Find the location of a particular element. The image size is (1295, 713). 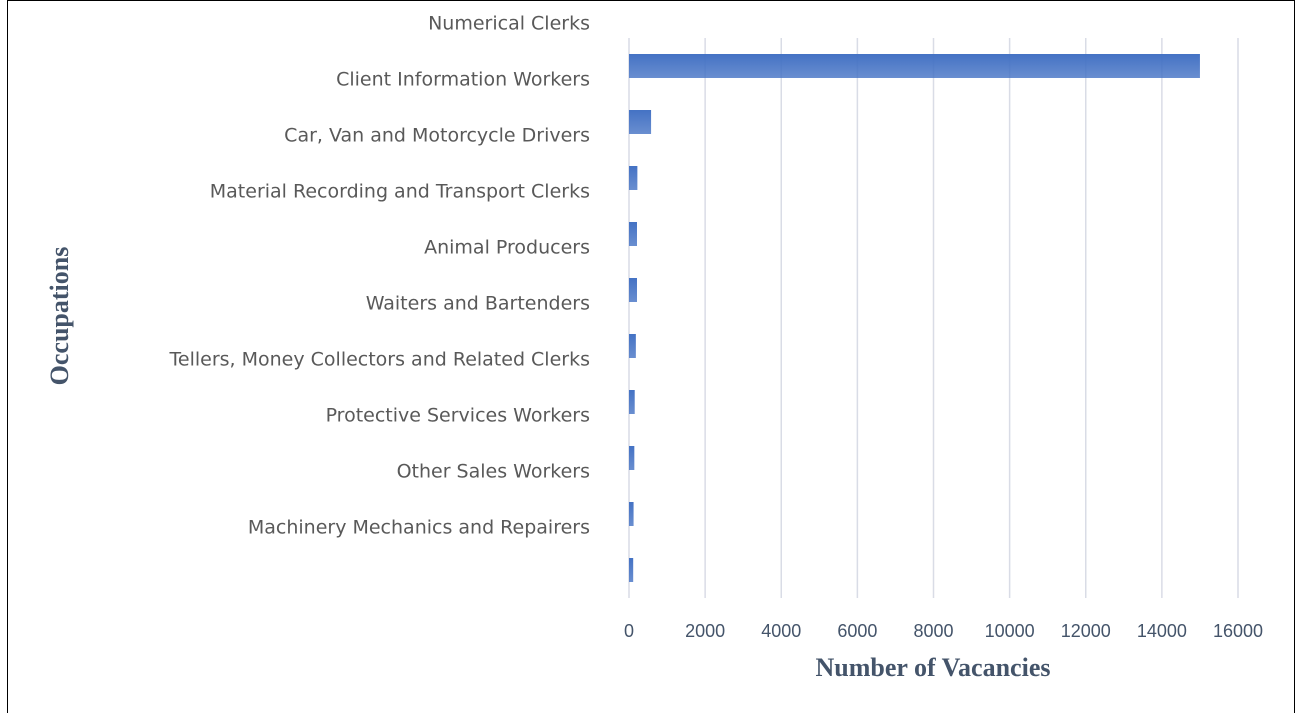

x-tick-label: 12000 is located at coordinates (1086, 631).